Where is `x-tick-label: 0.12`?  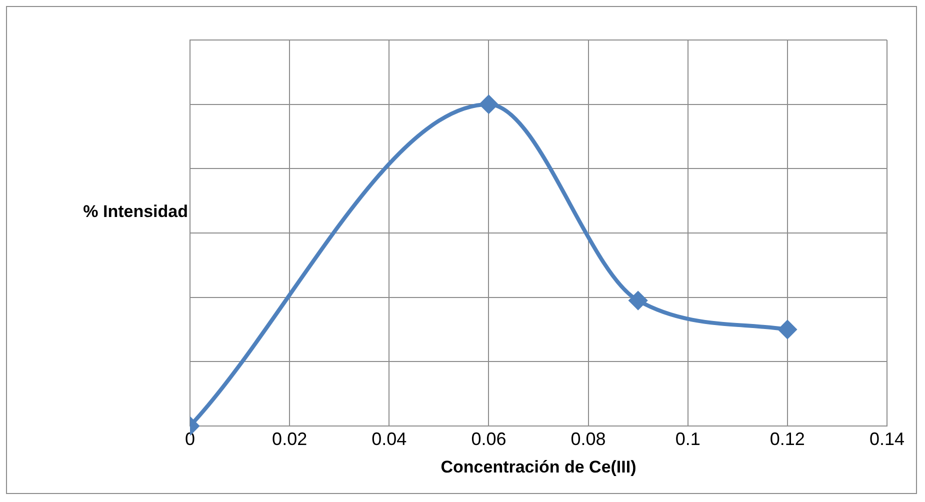
x-tick-label: 0.12 is located at coordinates (787, 438).